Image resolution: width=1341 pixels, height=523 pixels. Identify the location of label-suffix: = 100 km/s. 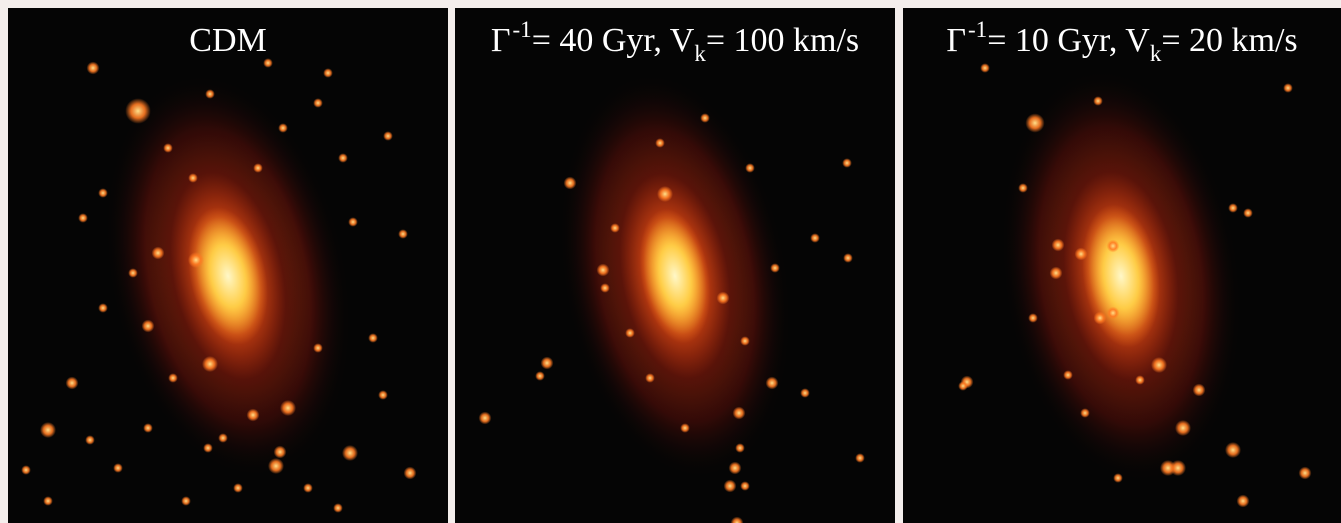
(782, 40).